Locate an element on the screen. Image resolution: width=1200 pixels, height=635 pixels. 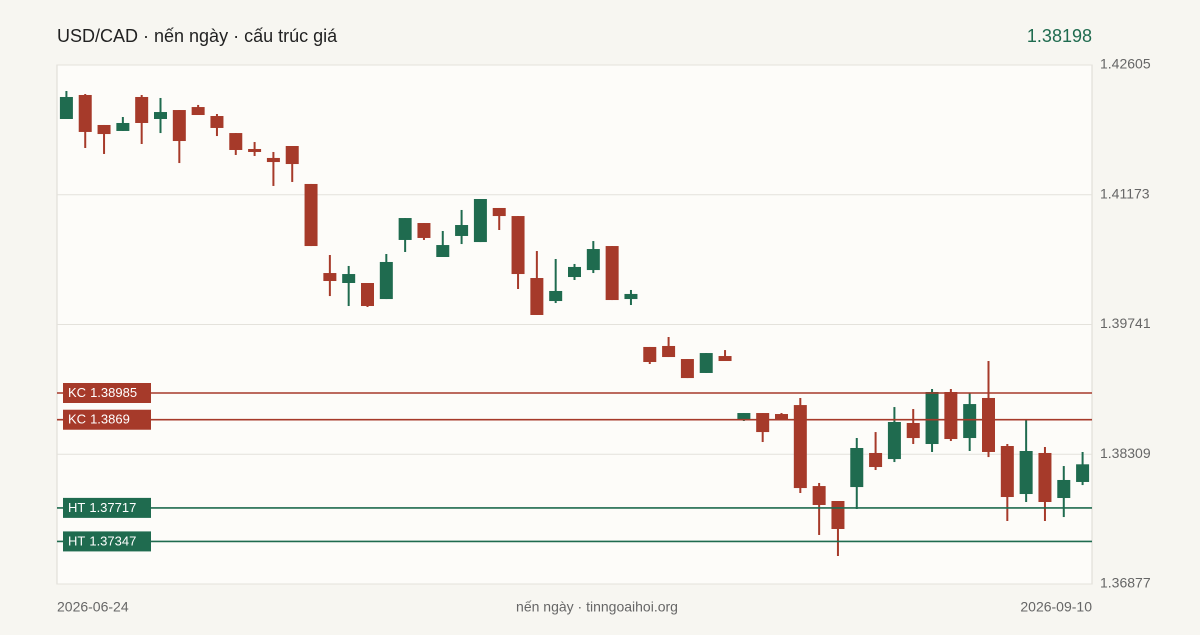
level-label: KC 1.38985 is located at coordinates (102, 392).